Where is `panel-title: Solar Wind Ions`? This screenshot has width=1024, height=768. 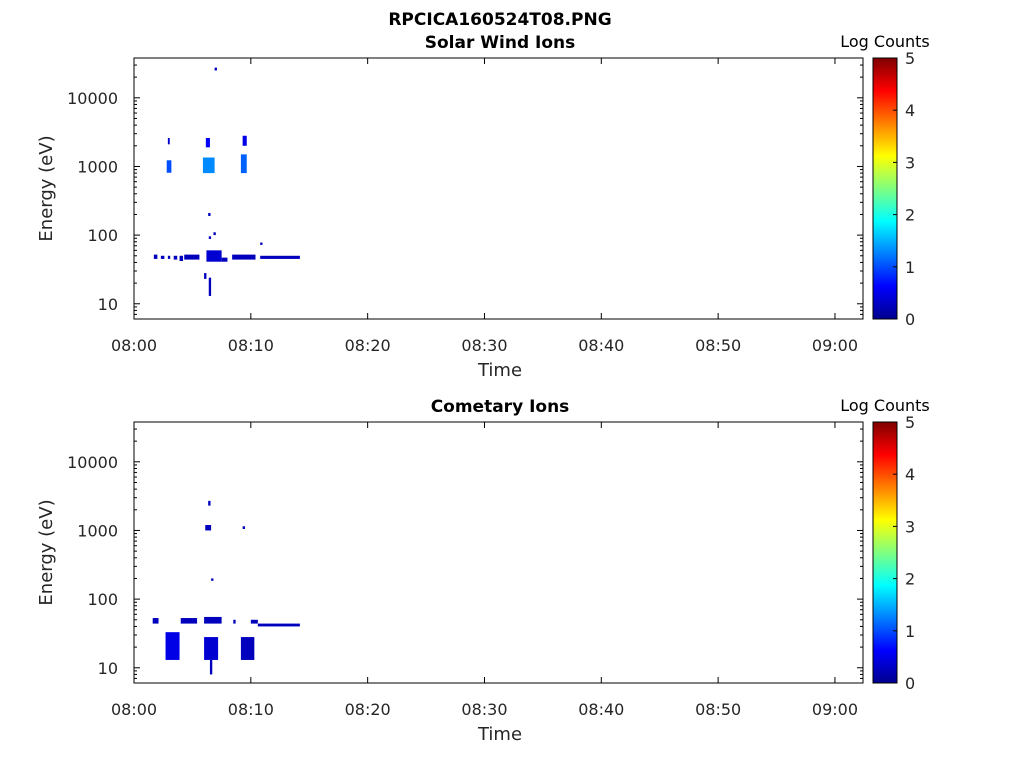
panel-title: Solar Wind Ions is located at coordinates (500, 43).